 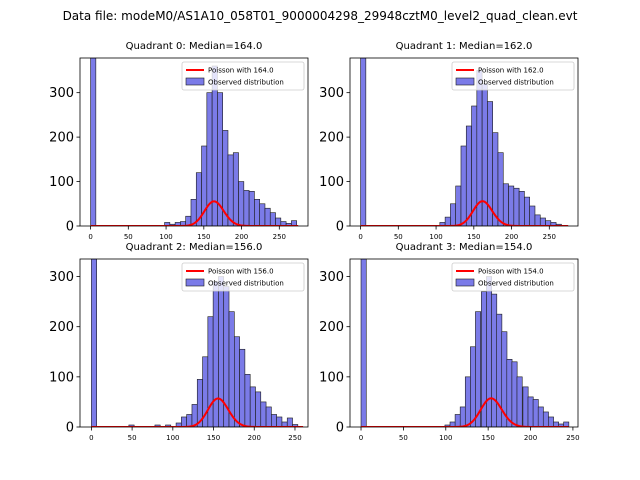 I want to click on legend-curve-label: Poisson with 164.0, so click(x=241, y=71).